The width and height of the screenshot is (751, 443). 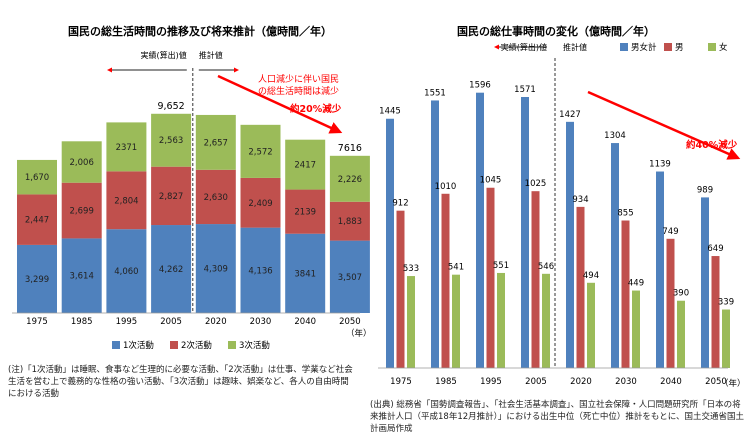 I want to click on left-annotation-line2: の総生活時間は減少, so click(x=298, y=91).